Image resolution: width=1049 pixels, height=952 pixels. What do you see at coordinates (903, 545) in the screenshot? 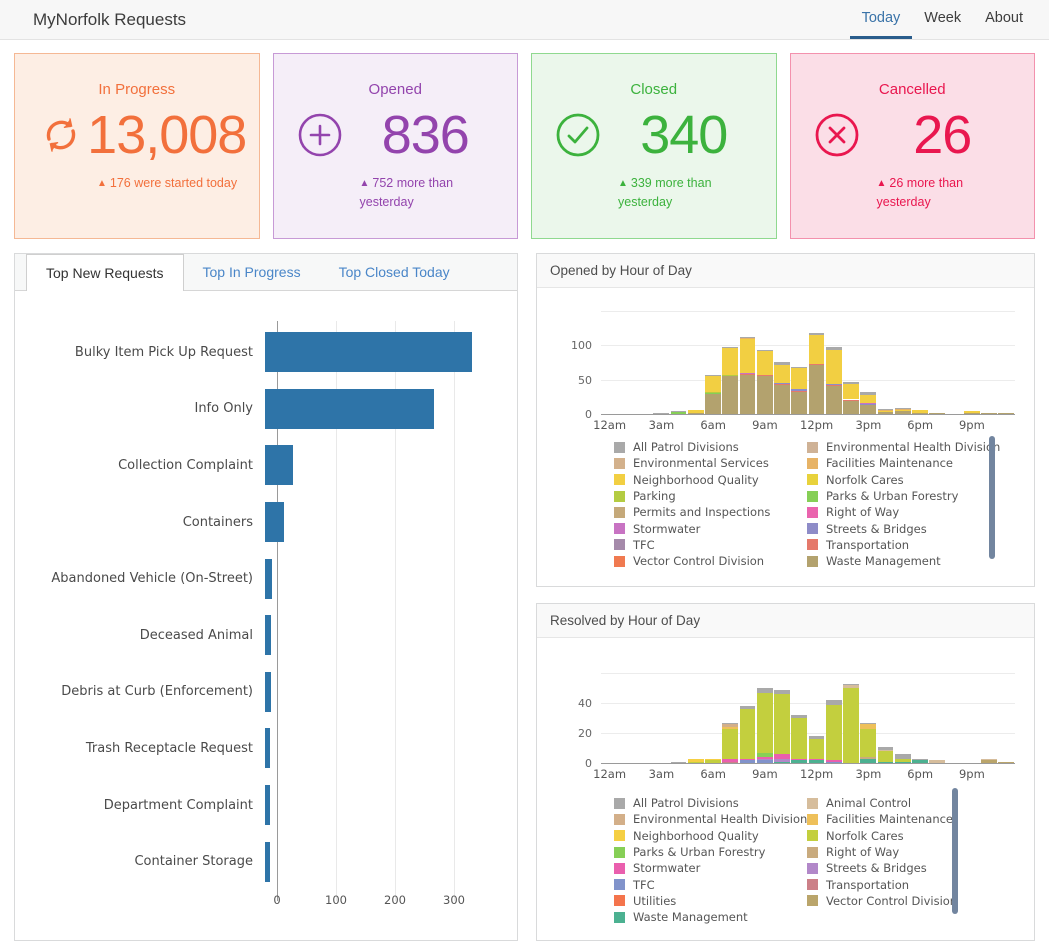
I see `legend-item: Transportation` at bounding box center [903, 545].